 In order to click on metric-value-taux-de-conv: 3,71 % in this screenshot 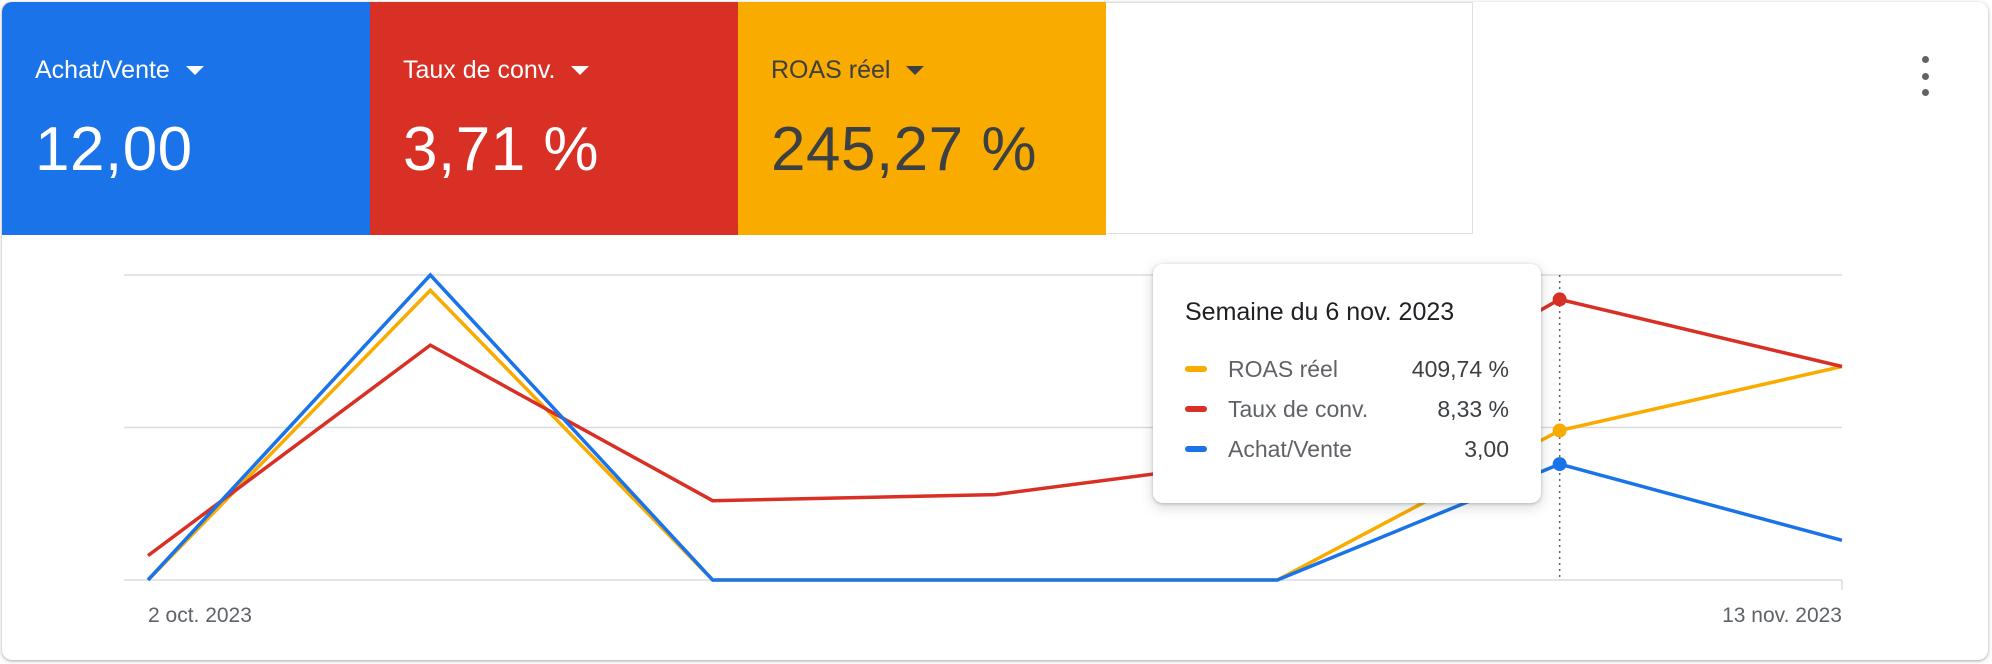, I will do `click(501, 149)`.